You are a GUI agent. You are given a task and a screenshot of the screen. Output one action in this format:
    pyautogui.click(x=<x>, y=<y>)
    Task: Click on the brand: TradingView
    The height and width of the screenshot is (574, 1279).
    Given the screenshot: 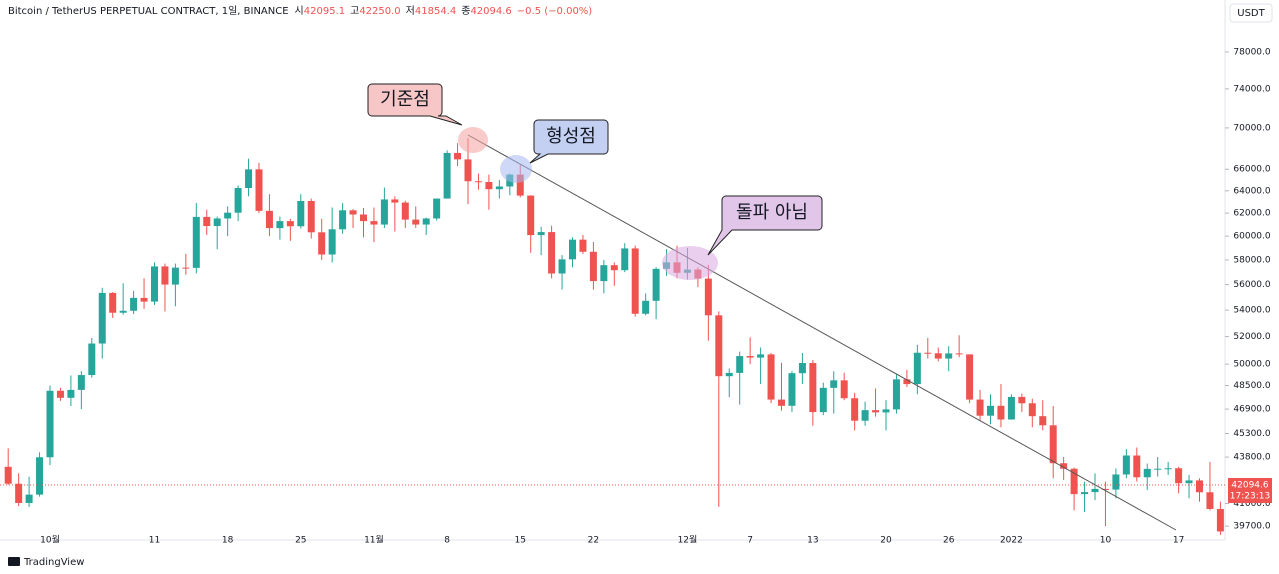 What is the action you would take?
    pyautogui.click(x=53, y=562)
    